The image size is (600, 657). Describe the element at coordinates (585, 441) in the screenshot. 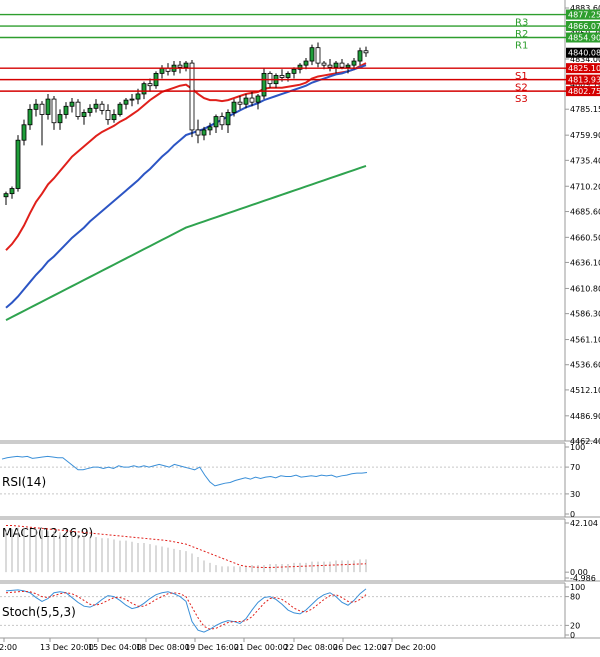

I see `price-tick-label: 4462.40` at that location.